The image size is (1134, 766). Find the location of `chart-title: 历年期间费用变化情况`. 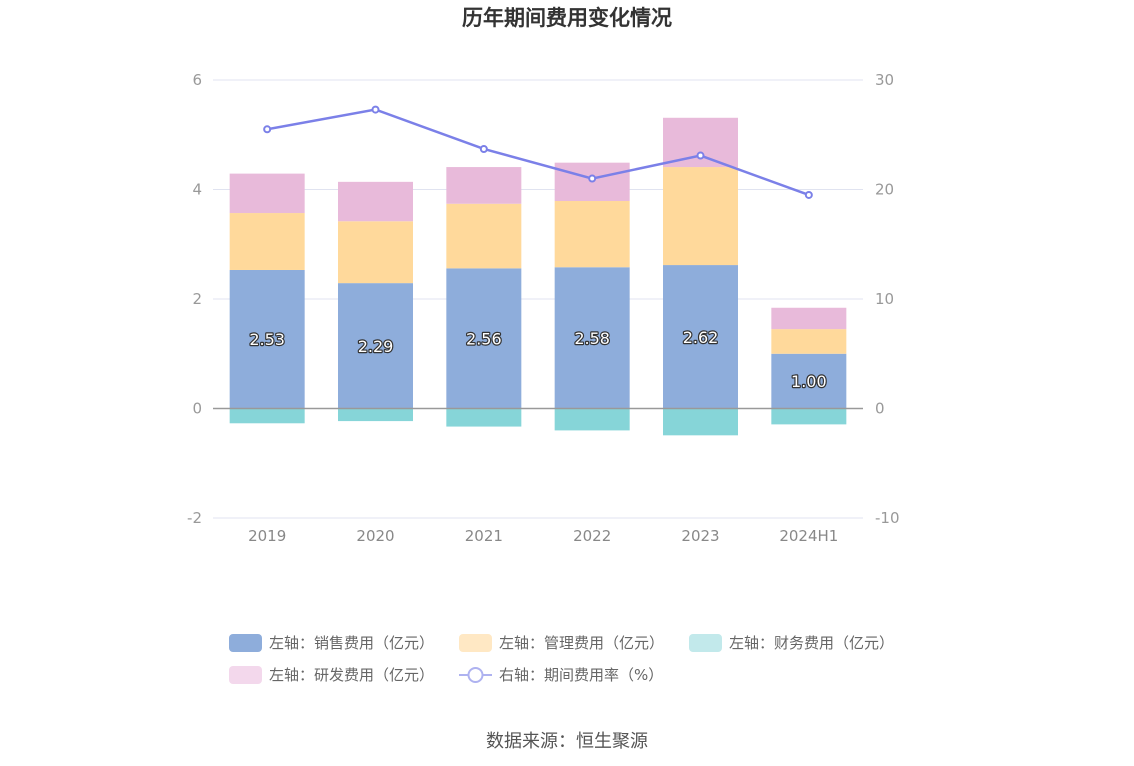

chart-title: 历年期间费用变化情况 is located at coordinates (567, 18).